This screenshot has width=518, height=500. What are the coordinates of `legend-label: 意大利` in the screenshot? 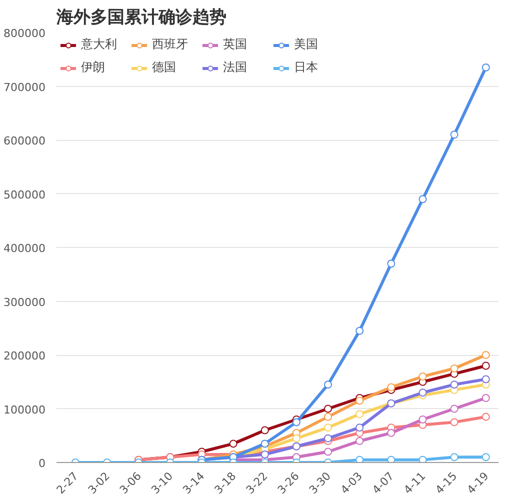 It's located at (99, 44).